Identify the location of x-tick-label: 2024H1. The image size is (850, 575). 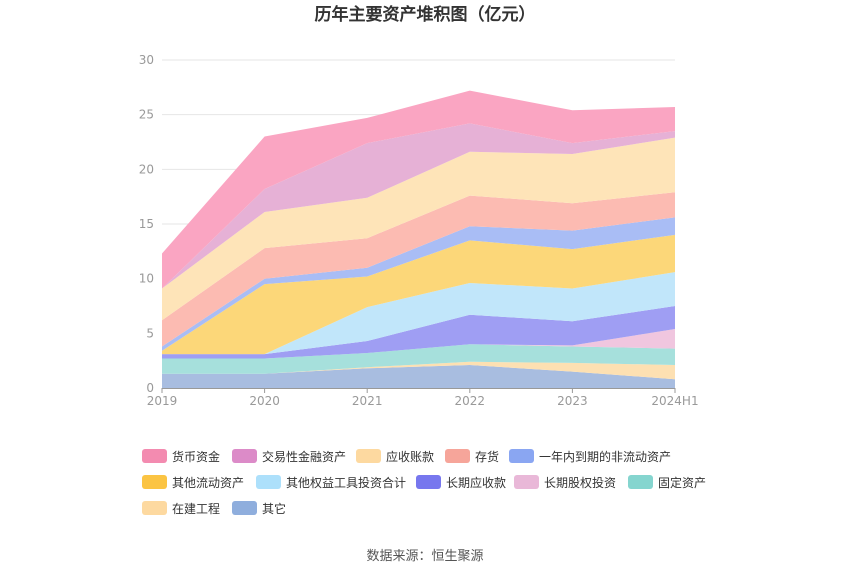
(674, 401).